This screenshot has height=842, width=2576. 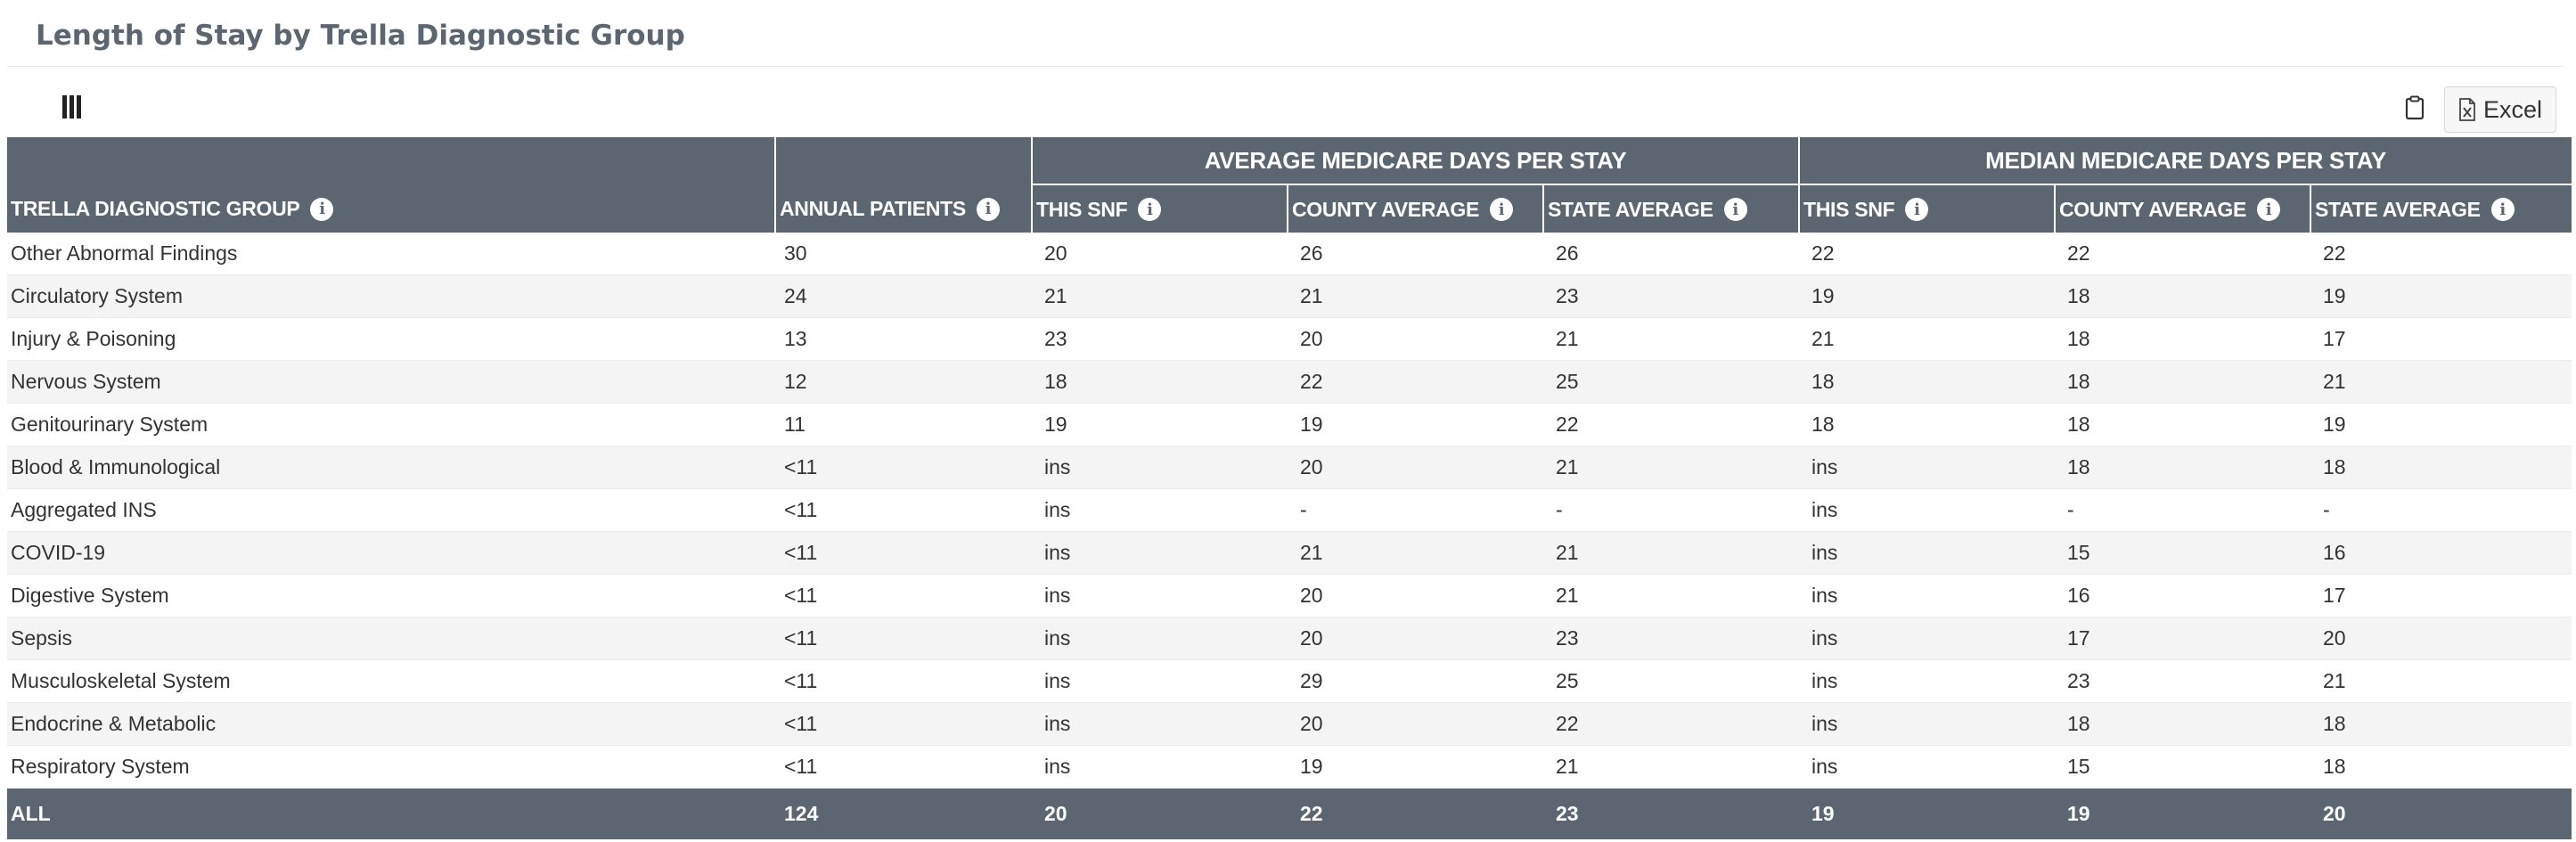 I want to click on table-cell: 15, so click(x=2182, y=553).